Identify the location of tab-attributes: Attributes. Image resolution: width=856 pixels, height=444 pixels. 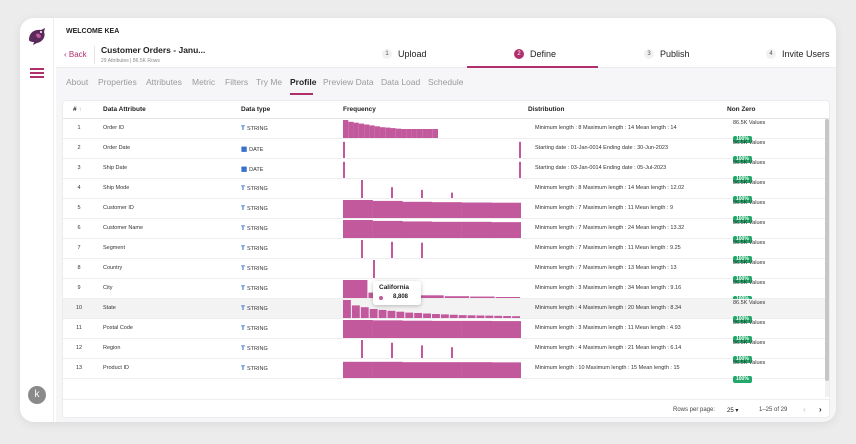
(164, 82).